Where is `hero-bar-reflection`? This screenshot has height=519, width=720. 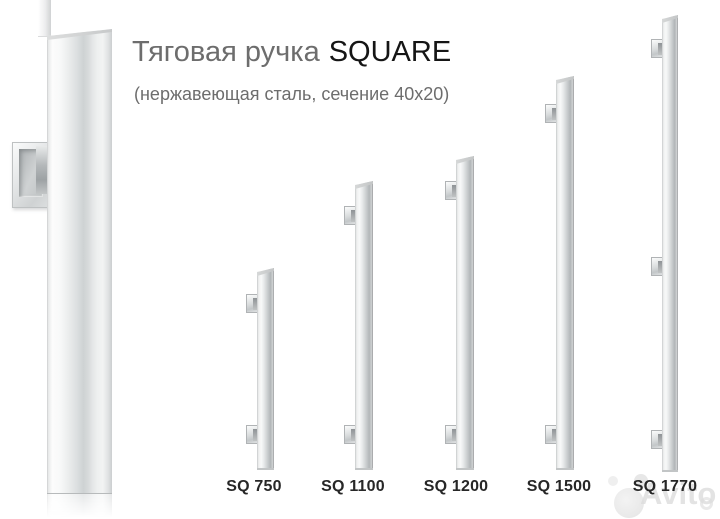 hero-bar-reflection is located at coordinates (79, 506).